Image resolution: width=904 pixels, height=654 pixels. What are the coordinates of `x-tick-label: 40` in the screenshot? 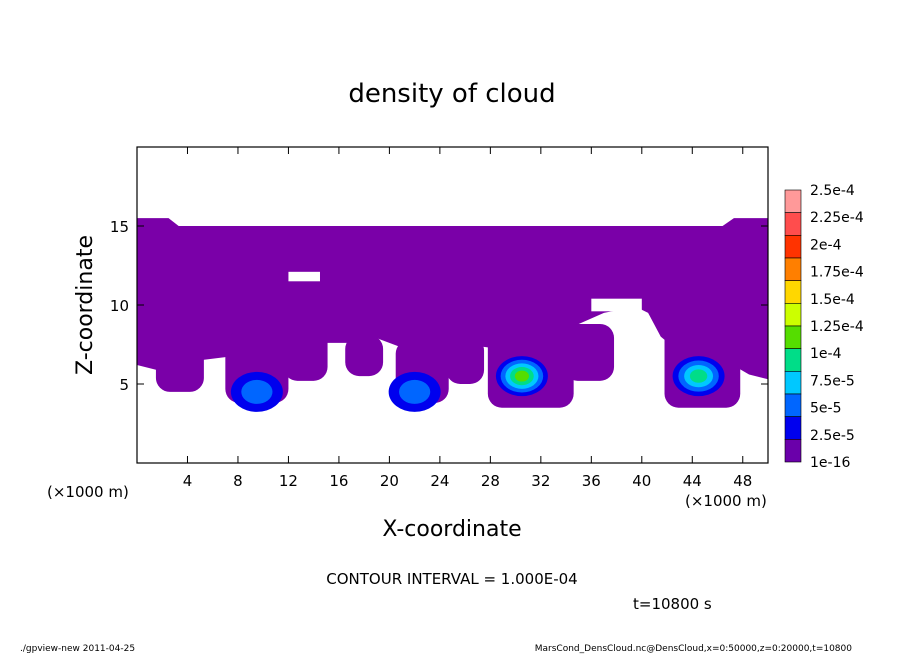 It's located at (641, 481).